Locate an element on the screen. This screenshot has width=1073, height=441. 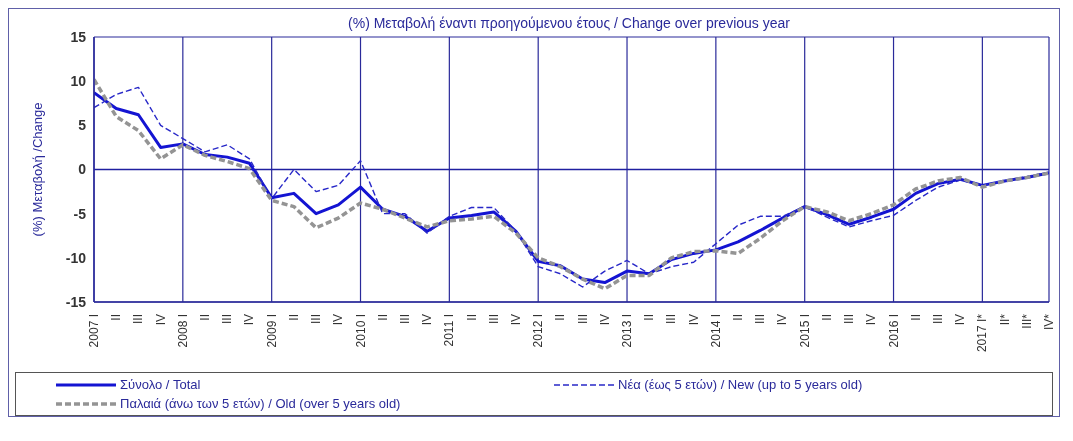
y-tick-label: 15 is located at coordinates (78, 36).